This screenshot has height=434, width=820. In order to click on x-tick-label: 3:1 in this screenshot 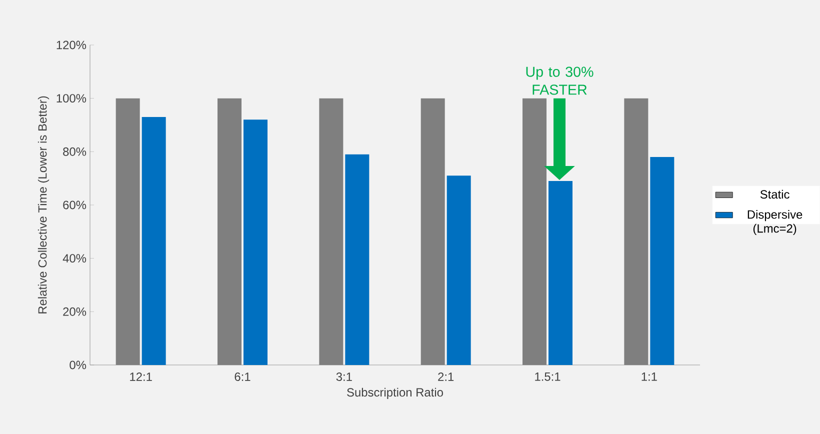, I will do `click(344, 376)`.